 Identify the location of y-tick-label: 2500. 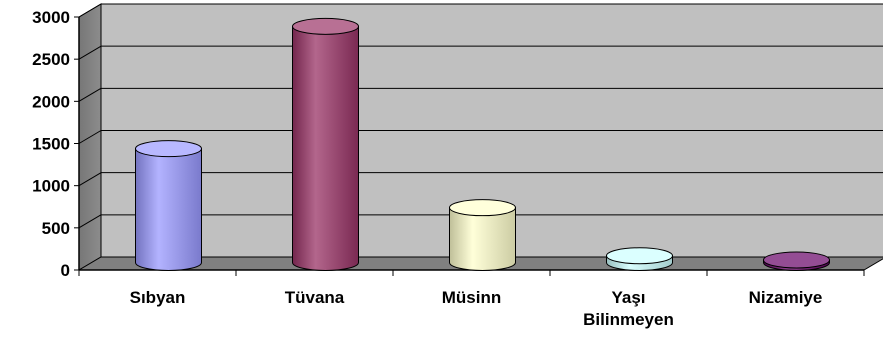
(51, 59).